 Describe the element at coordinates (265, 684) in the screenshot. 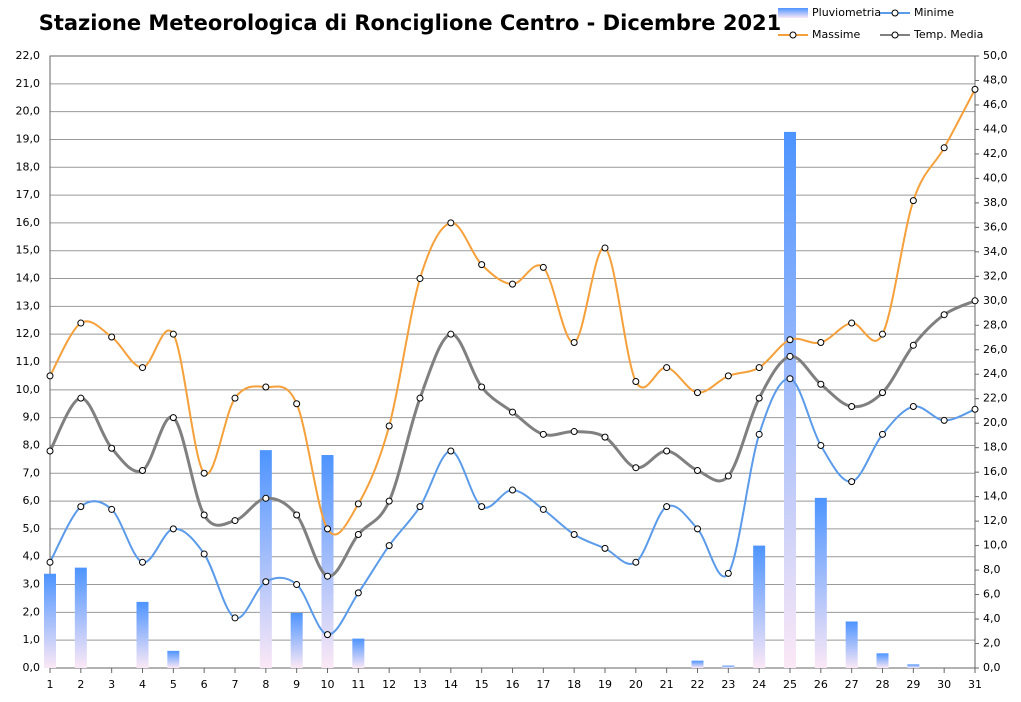

I see `x-tick-label: 8` at that location.